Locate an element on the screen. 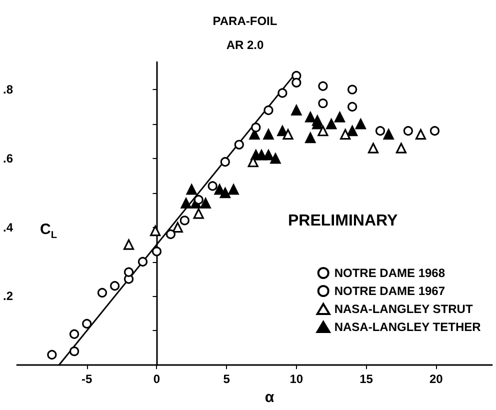 This screenshot has height=410, width=496. x-axis-title: α is located at coordinates (269, 397).